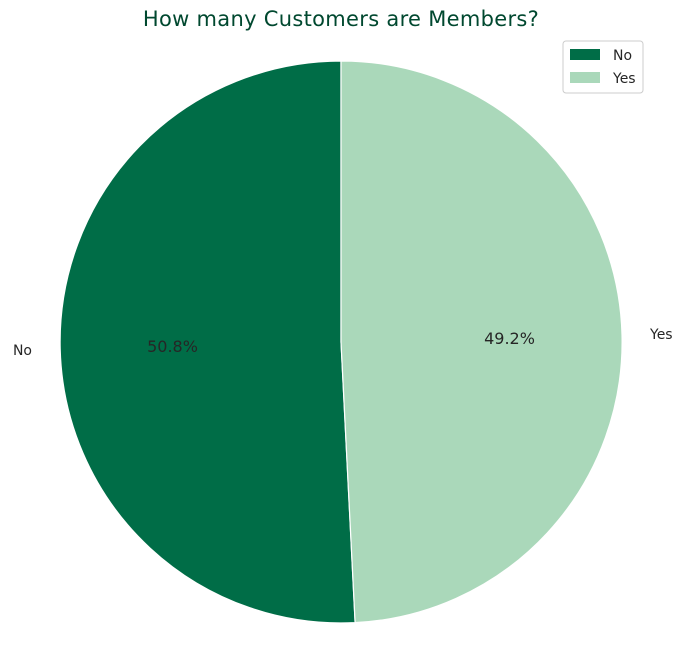 Image resolution: width=685 pixels, height=660 pixels. Describe the element at coordinates (172, 346) in the screenshot. I see `slice-percent-no: 50.8%` at that location.